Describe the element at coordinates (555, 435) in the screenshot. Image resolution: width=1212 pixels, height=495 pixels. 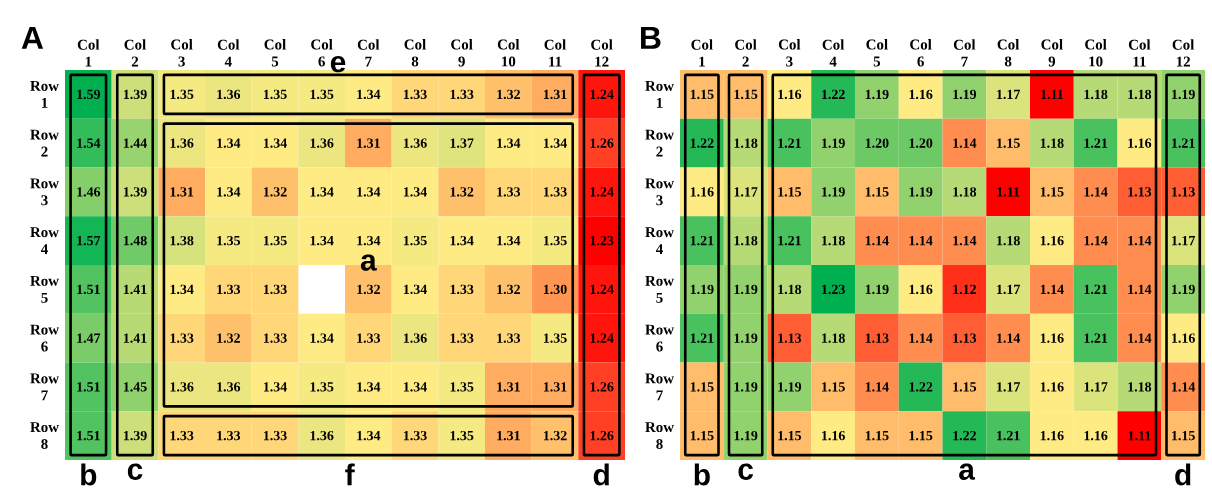
I see `data-label: 1.32` at that location.